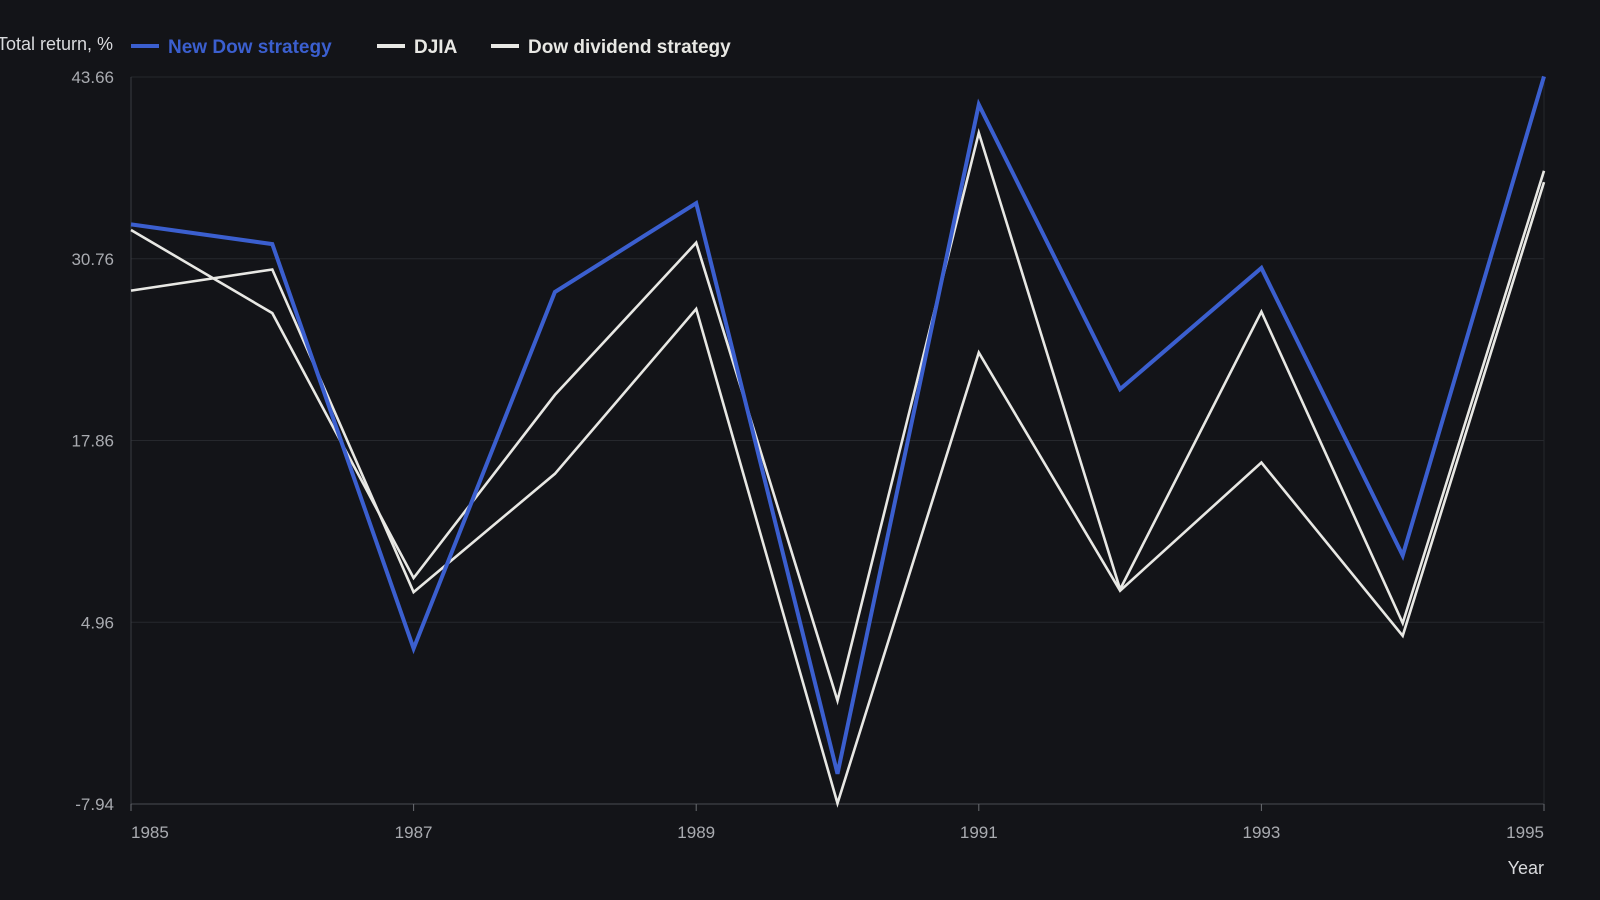 This screenshot has height=900, width=1600. What do you see at coordinates (56, 44) in the screenshot?
I see `y-axis-title: Total return, %` at bounding box center [56, 44].